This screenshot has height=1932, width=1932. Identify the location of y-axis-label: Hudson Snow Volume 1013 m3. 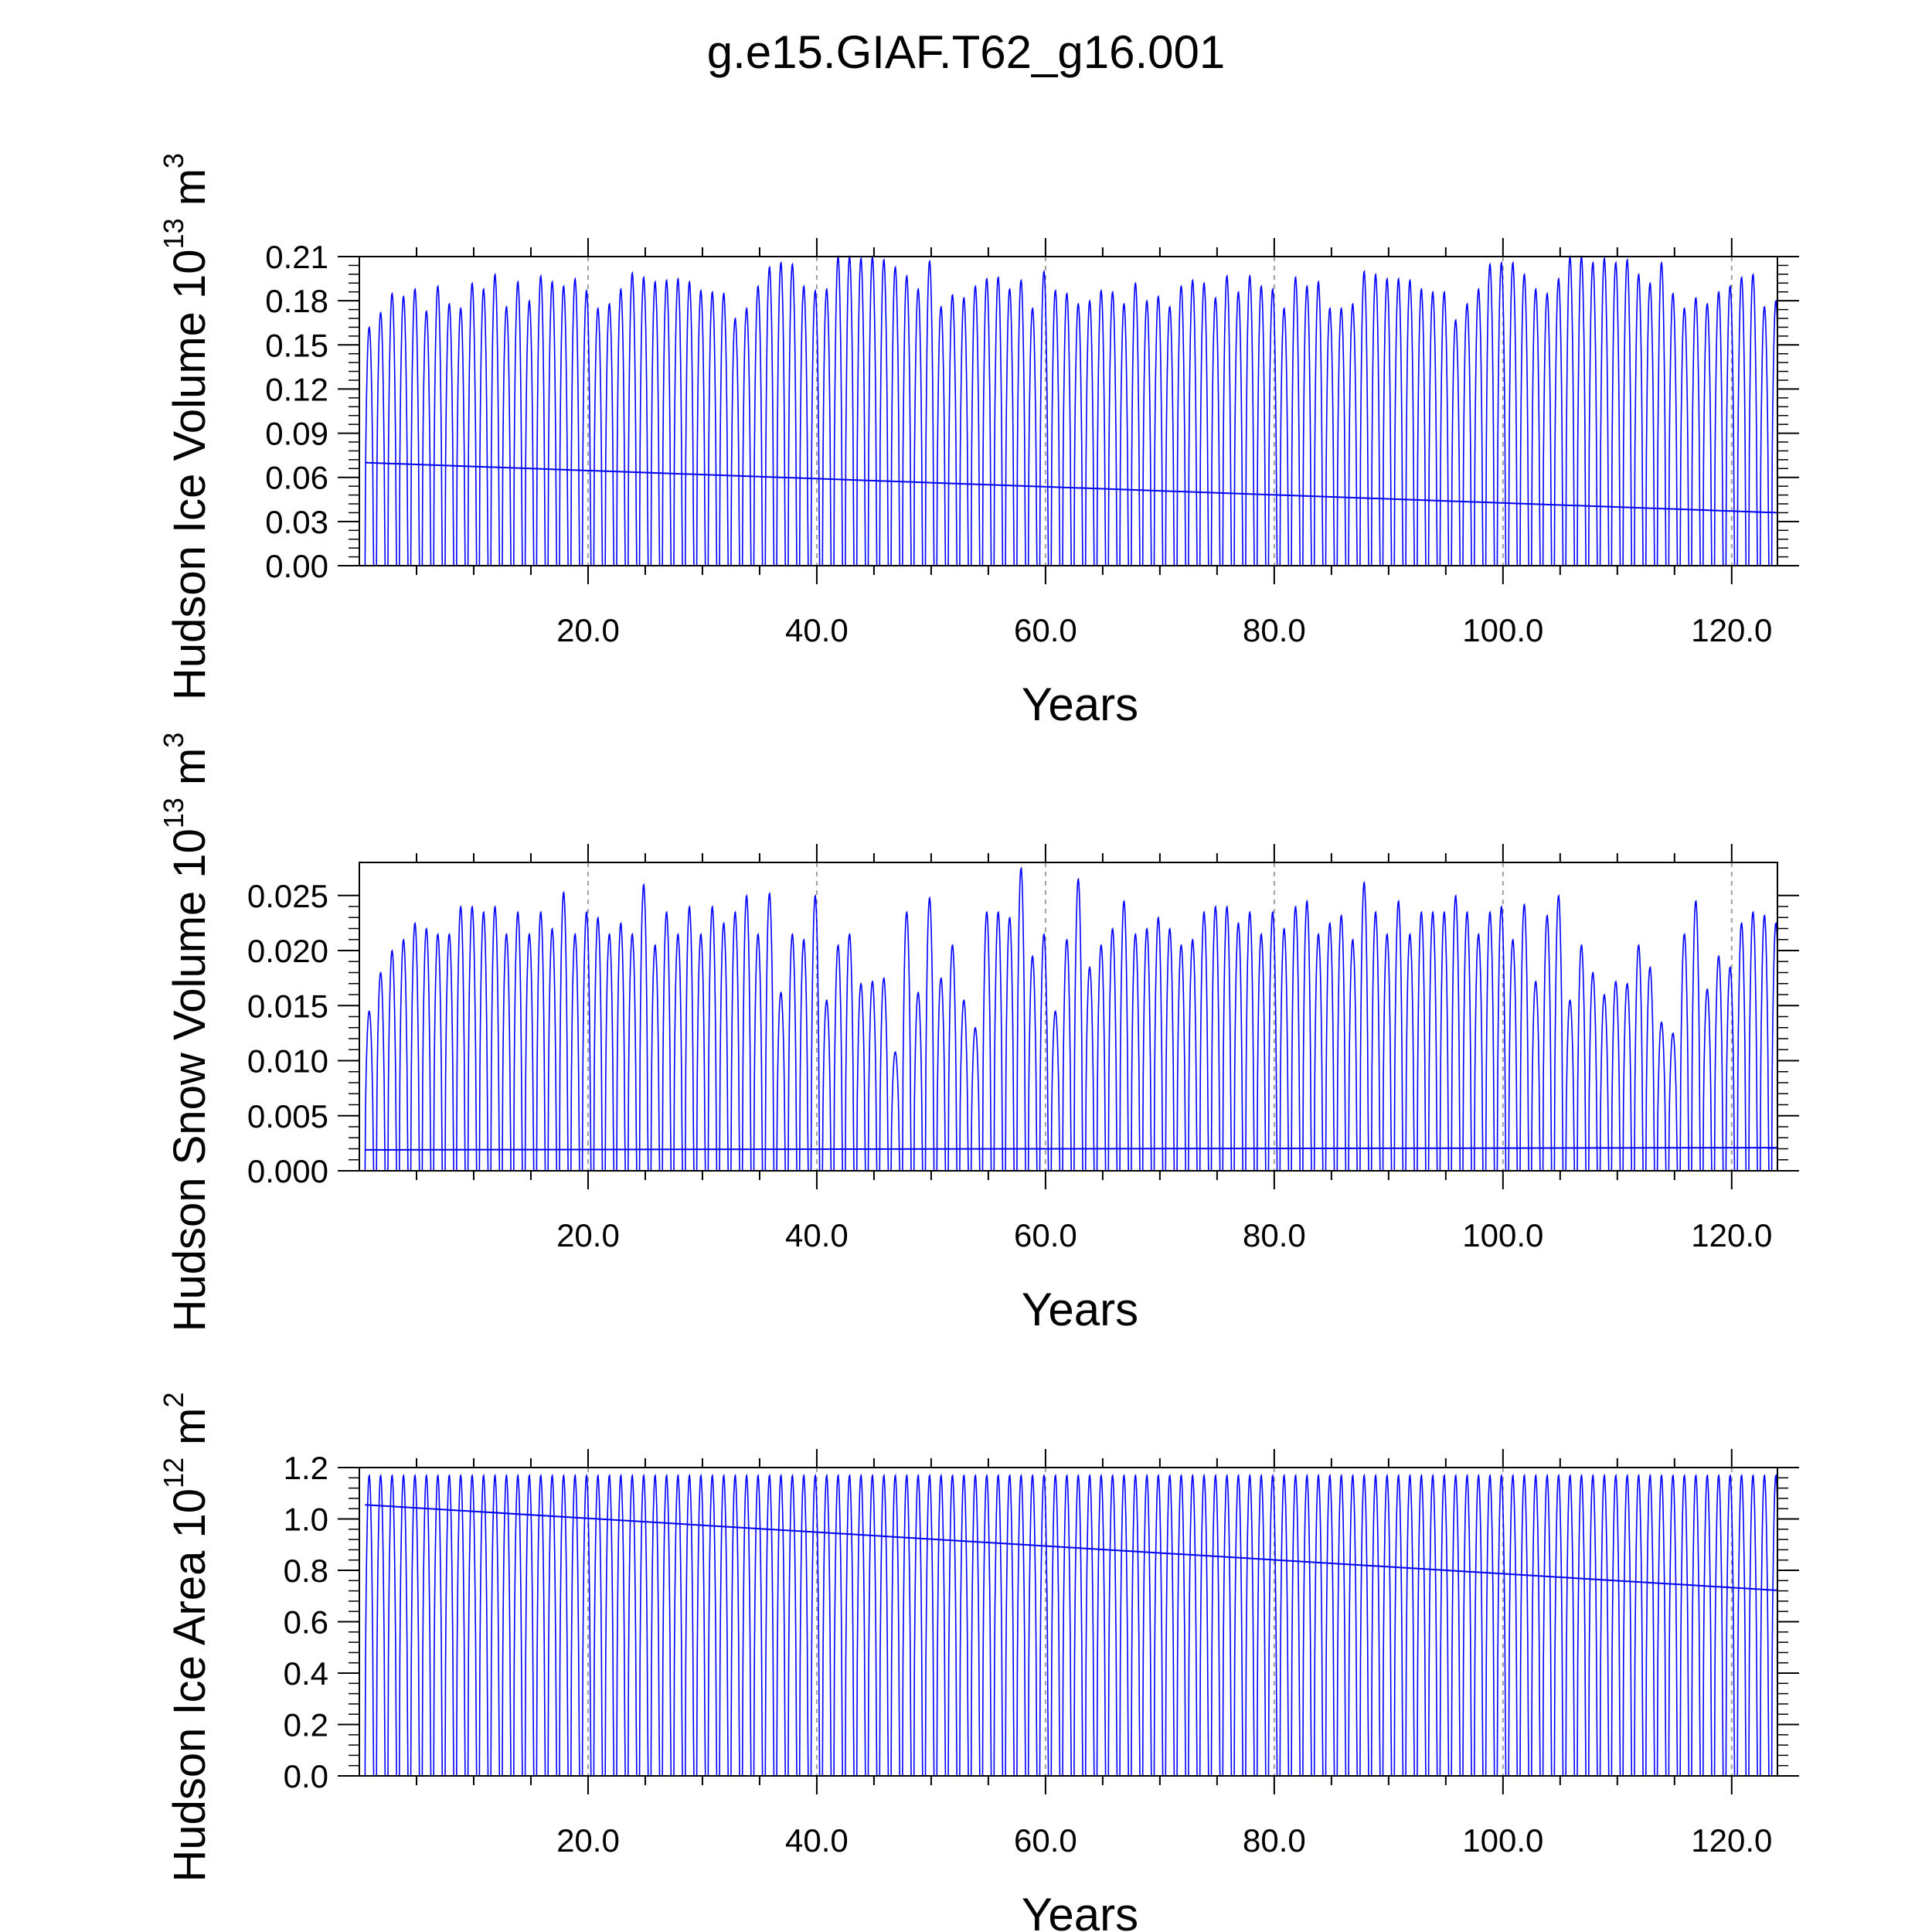
(186, 1033).